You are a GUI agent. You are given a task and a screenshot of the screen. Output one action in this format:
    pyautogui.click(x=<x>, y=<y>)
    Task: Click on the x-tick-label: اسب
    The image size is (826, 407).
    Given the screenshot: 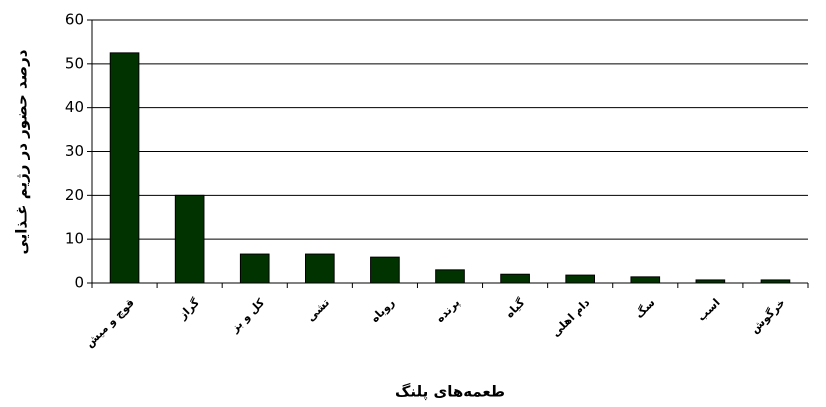 What is the action you would take?
    pyautogui.click(x=709, y=310)
    